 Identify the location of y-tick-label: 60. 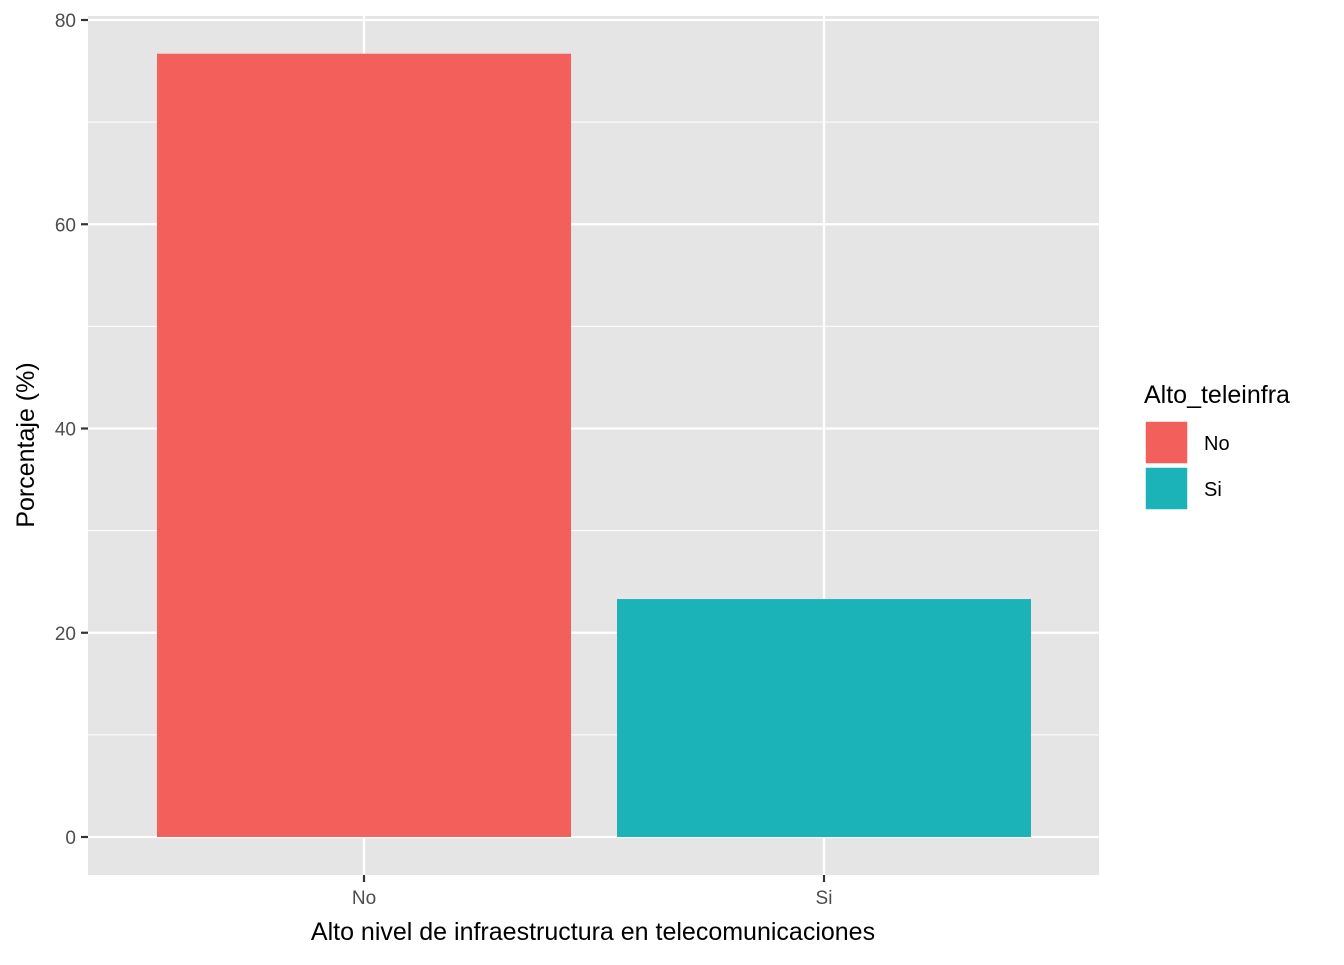
(65, 225).